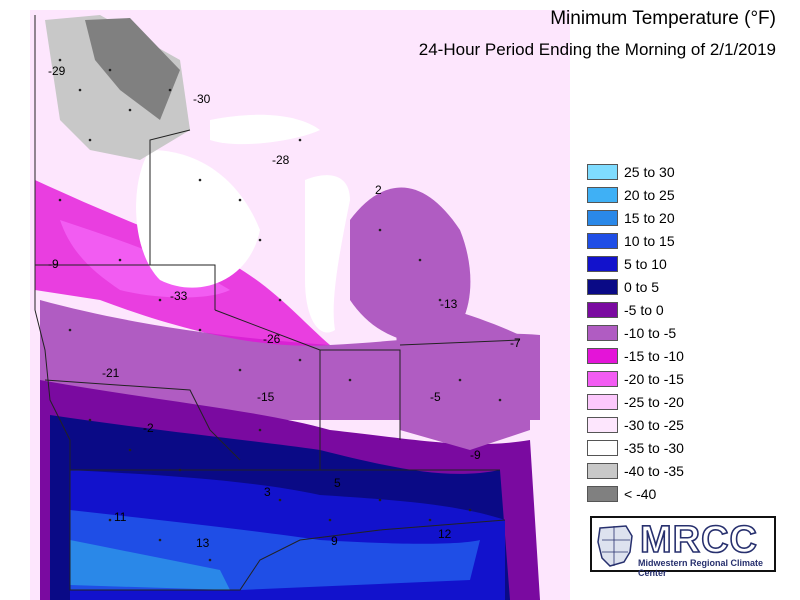 The height and width of the screenshot is (600, 800). I want to click on legend-item: -20 to -15, so click(635, 378).